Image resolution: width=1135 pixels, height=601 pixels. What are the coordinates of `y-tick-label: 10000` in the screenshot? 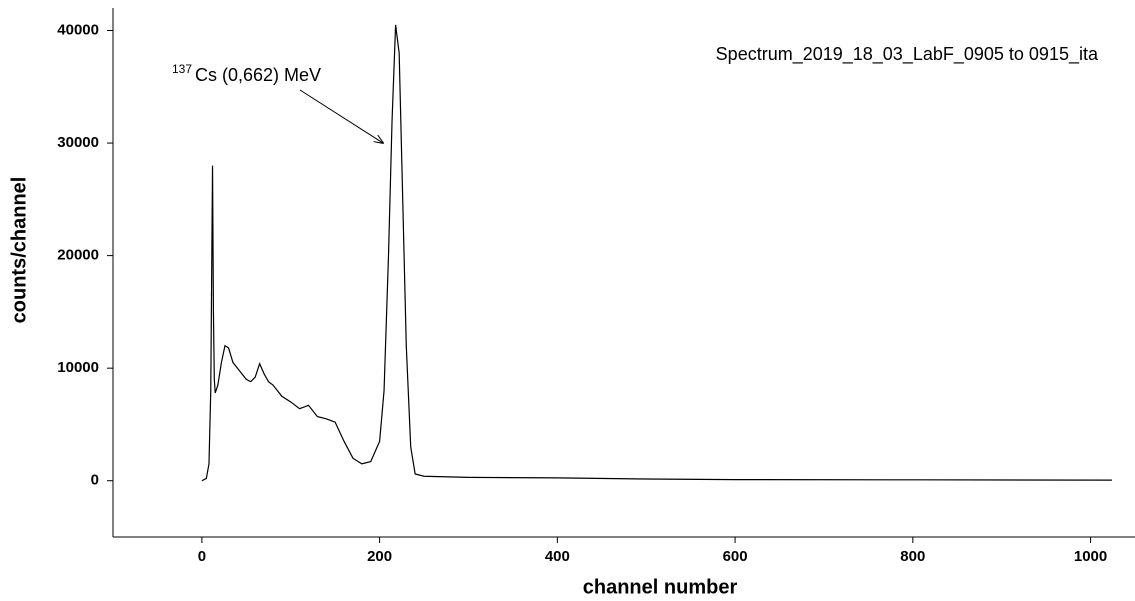 It's located at (78, 367).